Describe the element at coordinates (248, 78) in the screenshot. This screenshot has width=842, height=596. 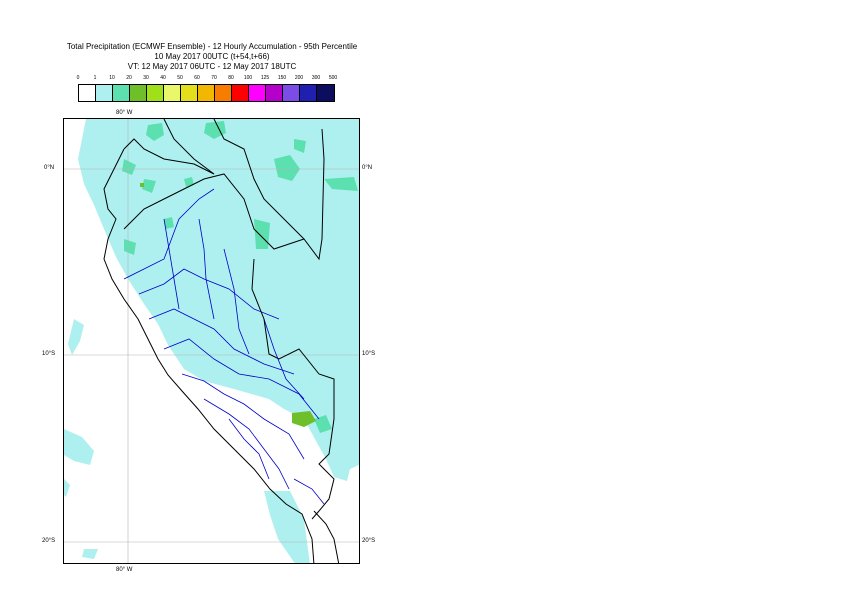
I see `legend-label: 100` at that location.